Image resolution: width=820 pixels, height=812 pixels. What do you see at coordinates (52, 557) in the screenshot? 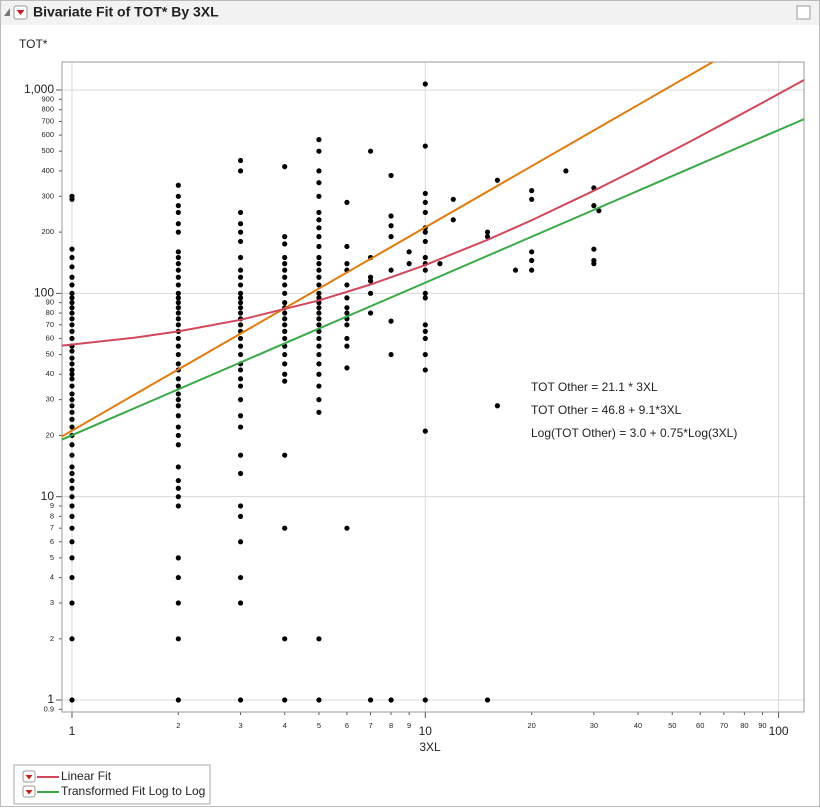
I see `y-tick-label: 5` at bounding box center [52, 557].